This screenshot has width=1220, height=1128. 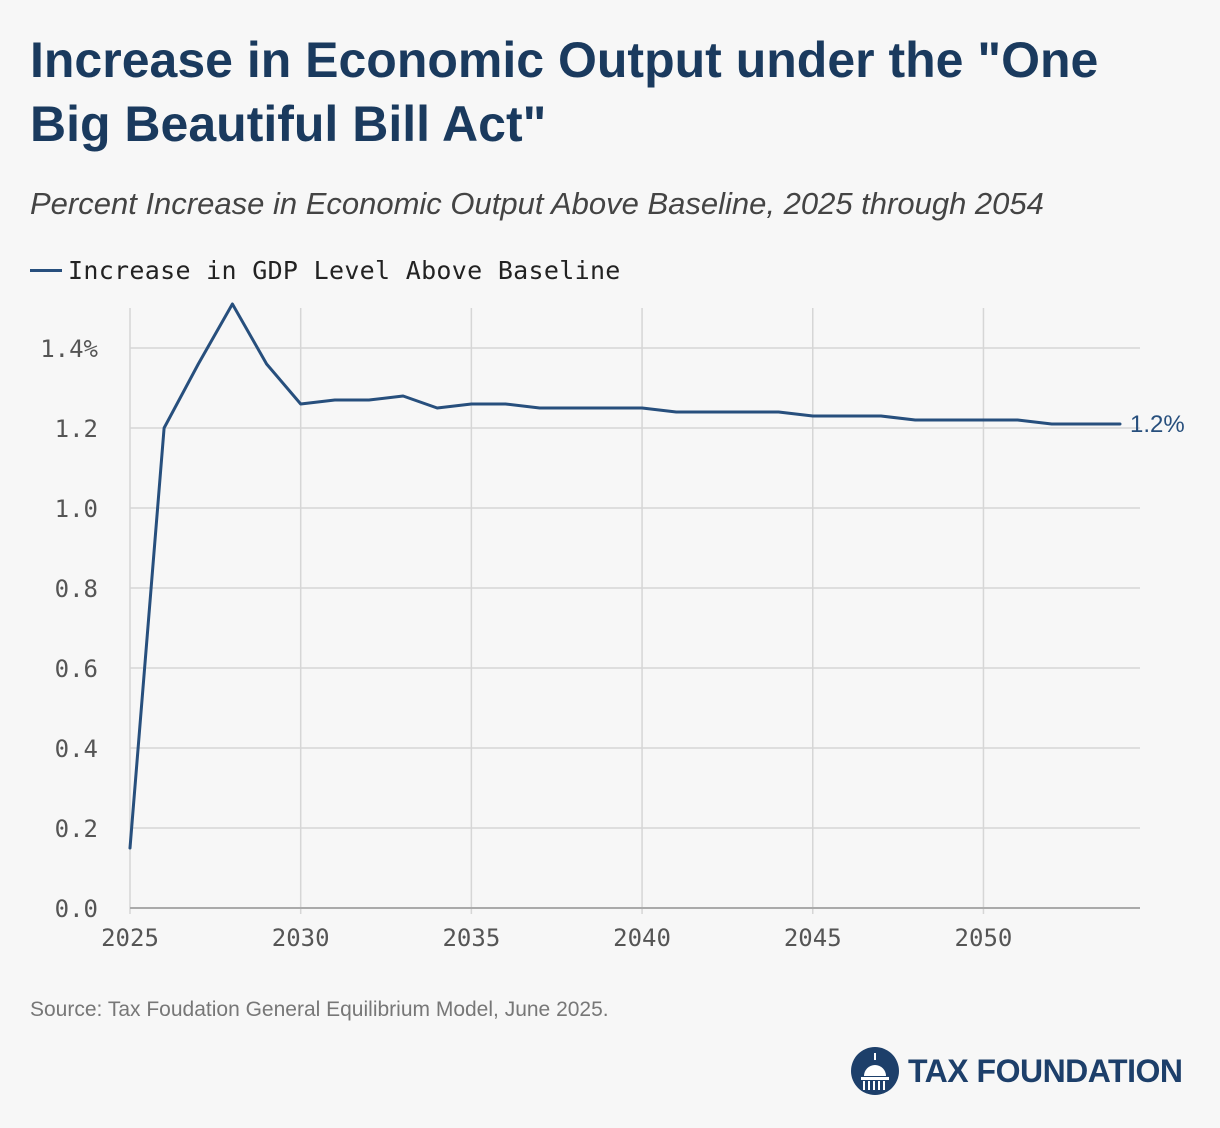 I want to click on legend-line-swatch, so click(x=46, y=270).